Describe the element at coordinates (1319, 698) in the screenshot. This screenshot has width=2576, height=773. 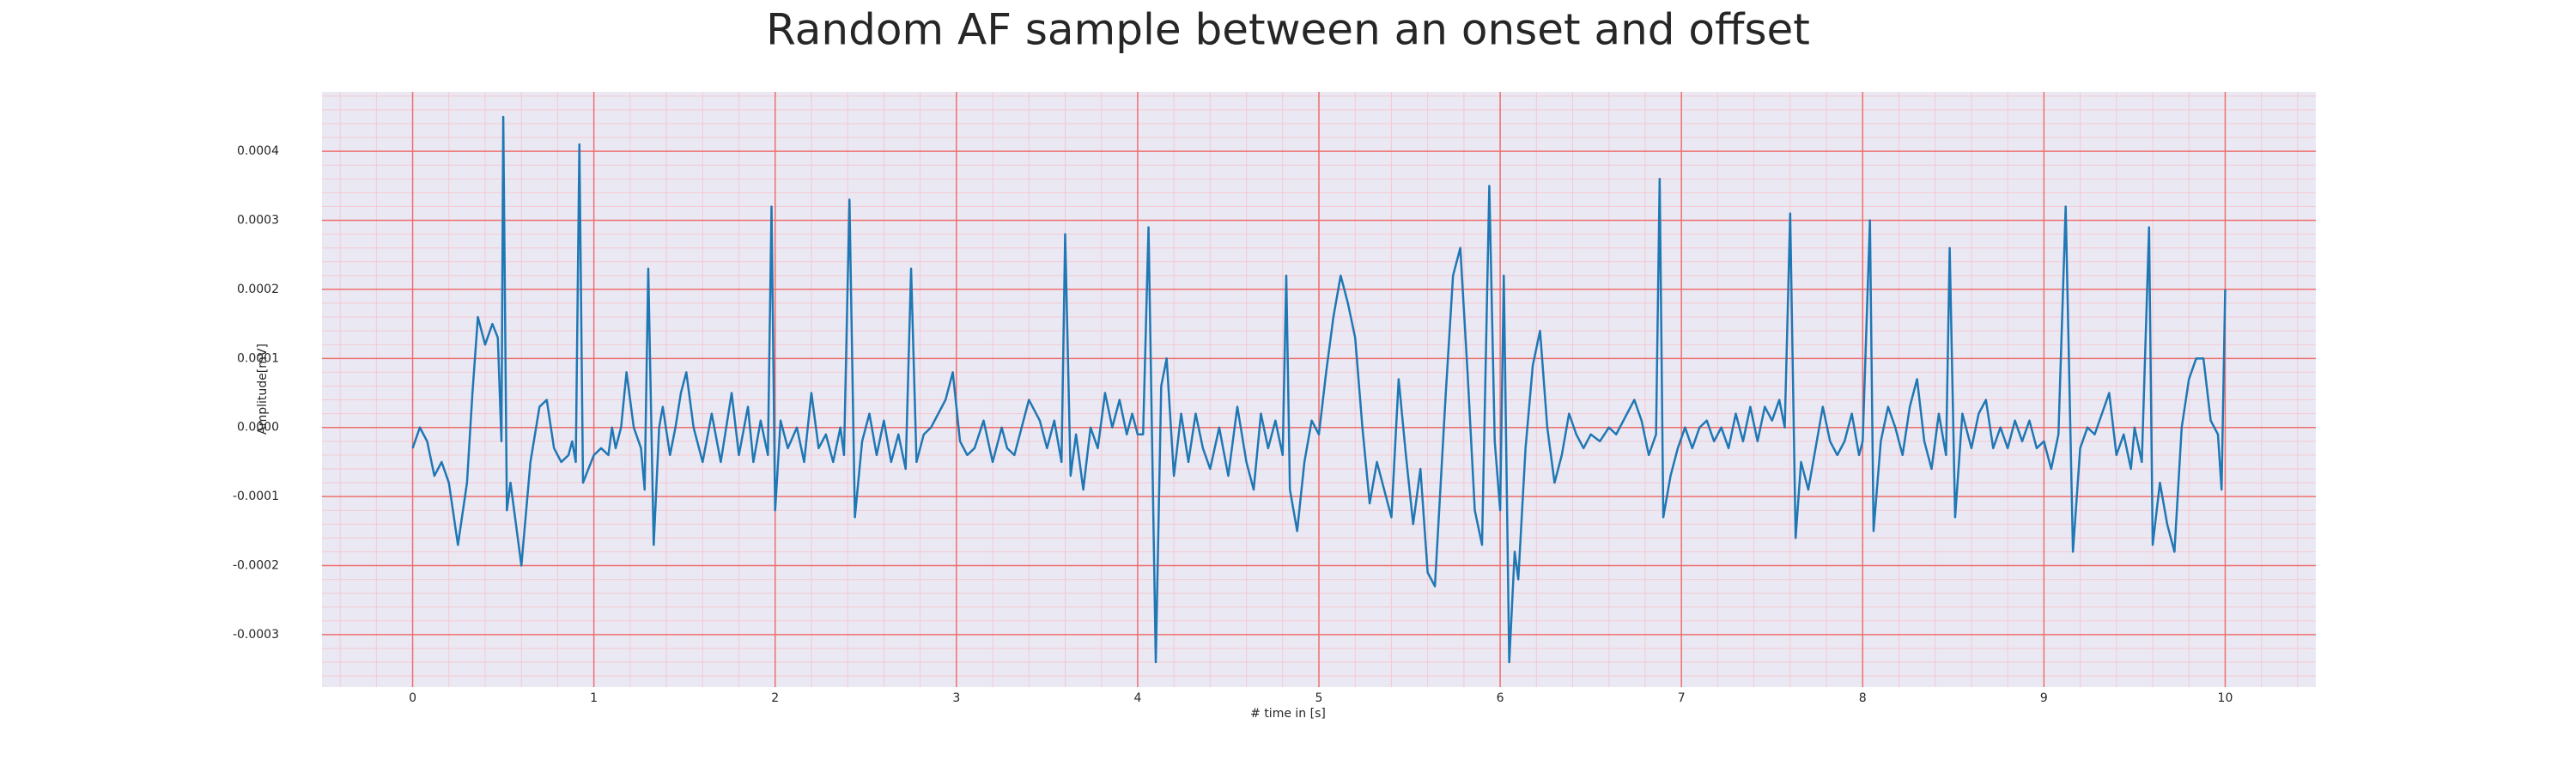
I see `x-tick-label: 5` at that location.